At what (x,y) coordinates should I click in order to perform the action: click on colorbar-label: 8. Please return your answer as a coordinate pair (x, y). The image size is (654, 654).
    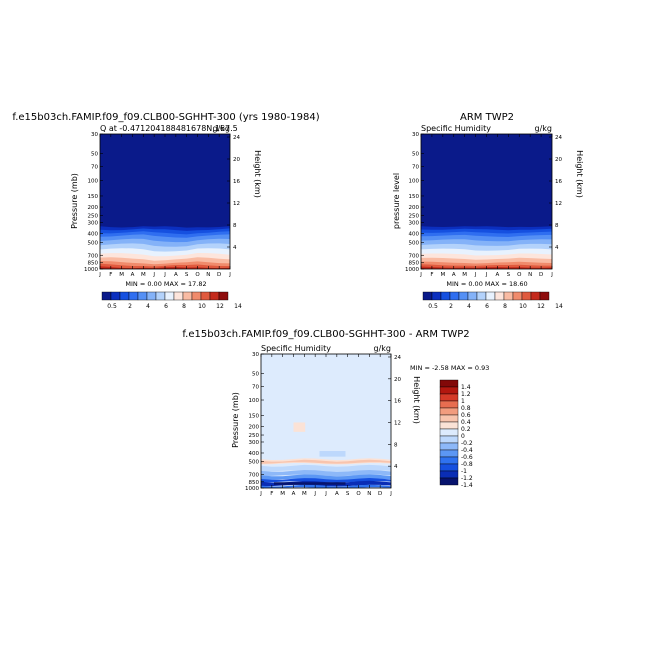
    Looking at the image, I should click on (505, 306).